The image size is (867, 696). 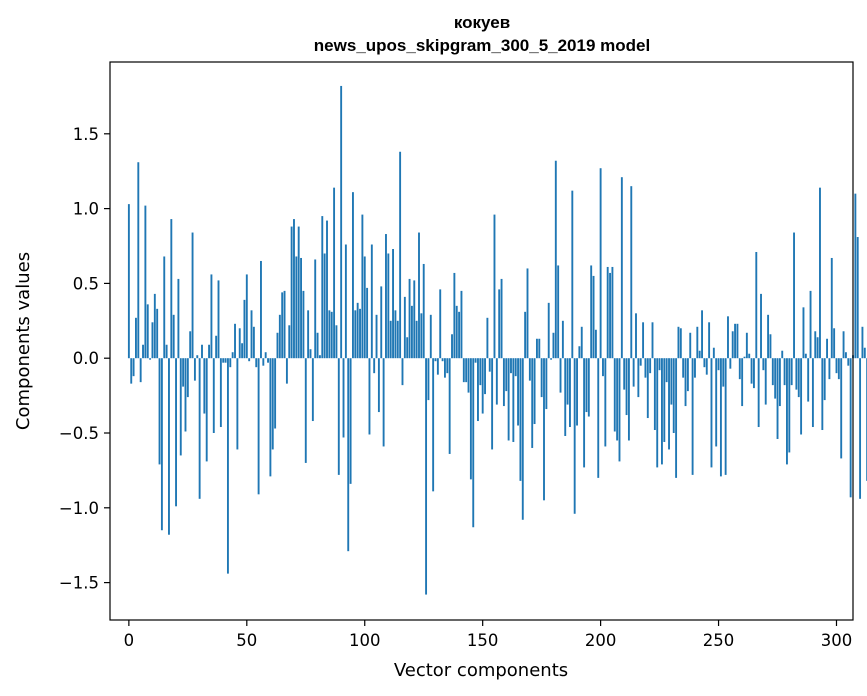 What do you see at coordinates (488, 635) in the screenshot?
I see `x-axis-ticks: 0 50 100 150 200 250 300` at bounding box center [488, 635].